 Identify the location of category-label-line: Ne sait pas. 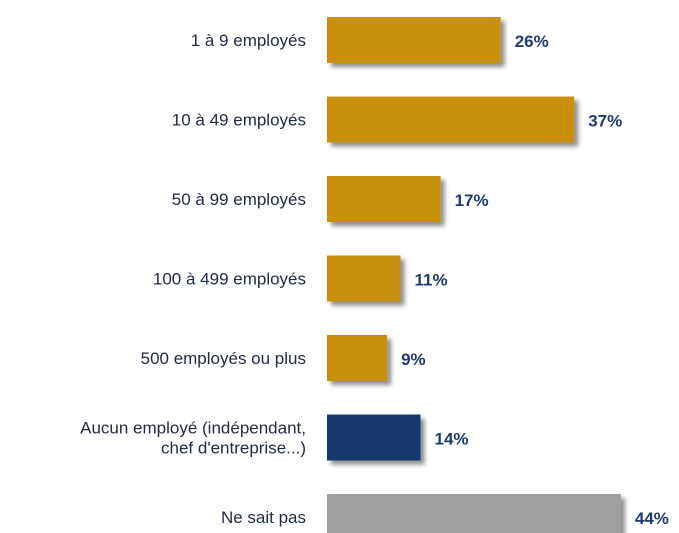
(263, 517).